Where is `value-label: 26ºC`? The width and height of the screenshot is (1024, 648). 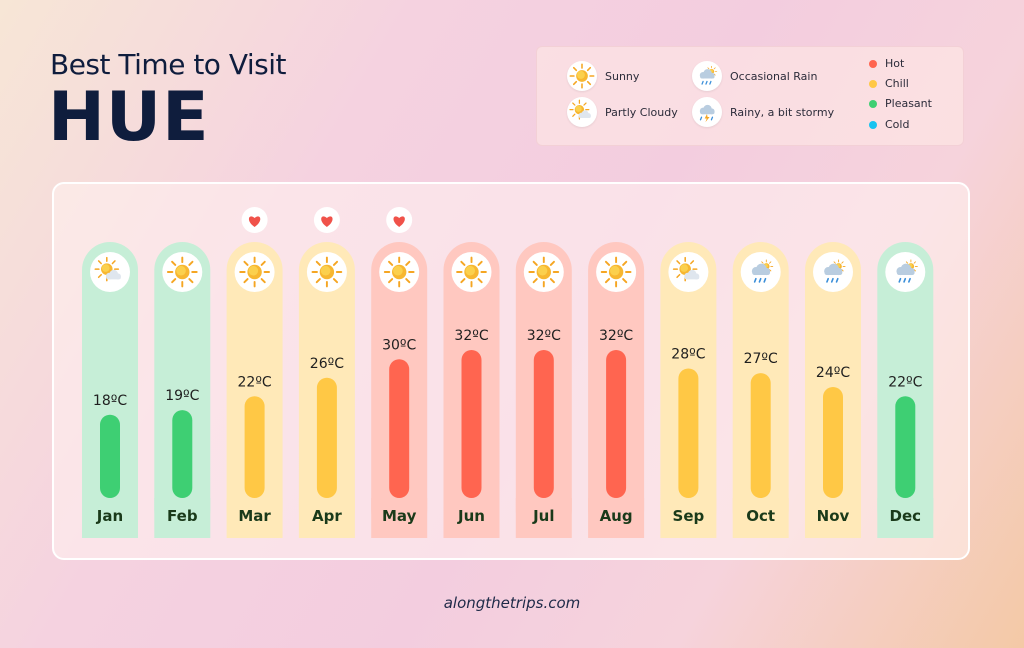
value-label: 26ºC is located at coordinates (327, 364).